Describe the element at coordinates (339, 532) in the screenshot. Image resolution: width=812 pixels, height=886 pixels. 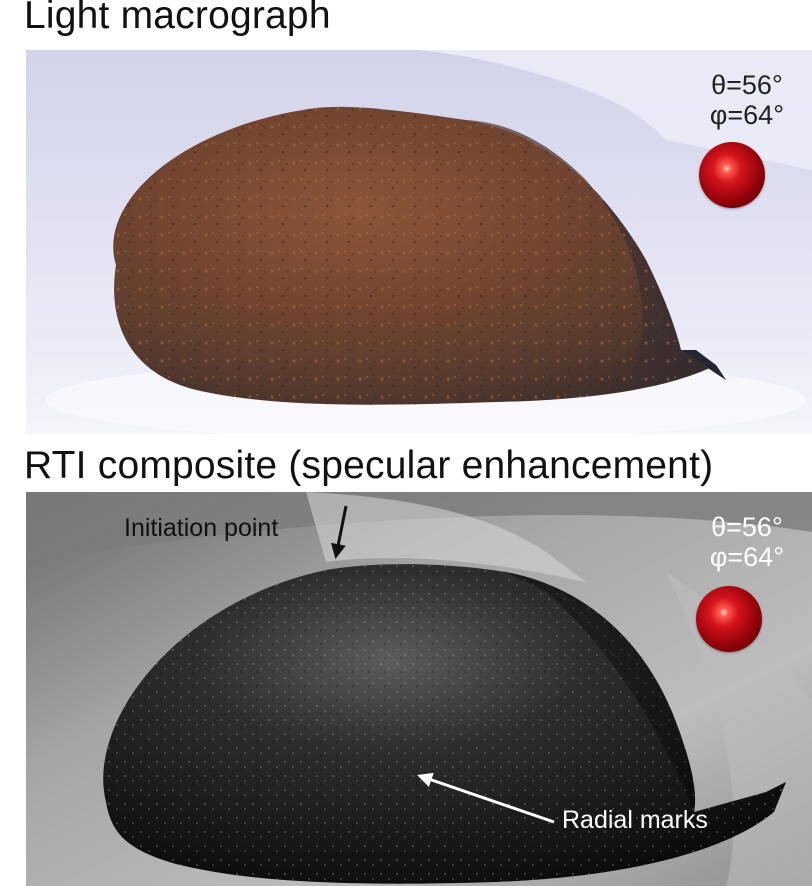
I see `initiation-arrow-icon` at that location.